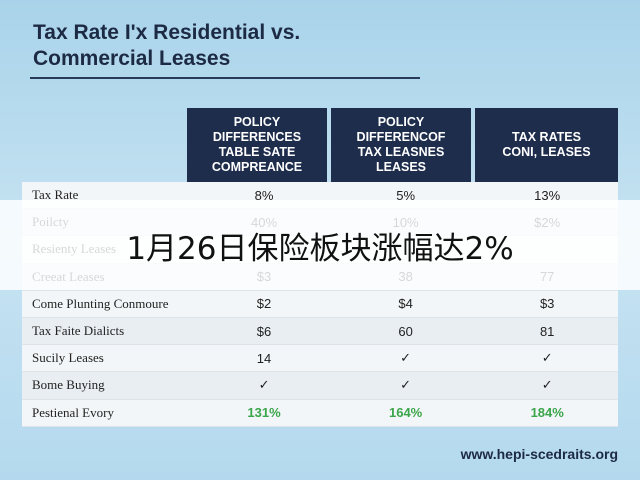 This screenshot has width=640, height=480. I want to click on cell: $3, so click(547, 304).